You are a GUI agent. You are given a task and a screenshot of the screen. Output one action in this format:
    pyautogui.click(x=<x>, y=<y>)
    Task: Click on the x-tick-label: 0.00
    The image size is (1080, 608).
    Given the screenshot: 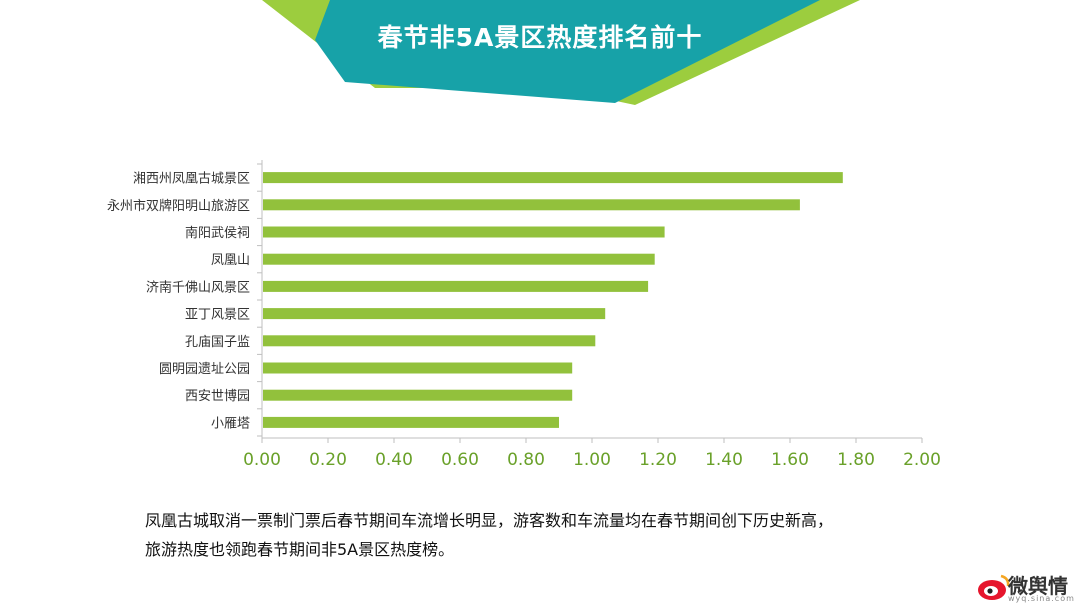 What is the action you would take?
    pyautogui.click(x=262, y=460)
    